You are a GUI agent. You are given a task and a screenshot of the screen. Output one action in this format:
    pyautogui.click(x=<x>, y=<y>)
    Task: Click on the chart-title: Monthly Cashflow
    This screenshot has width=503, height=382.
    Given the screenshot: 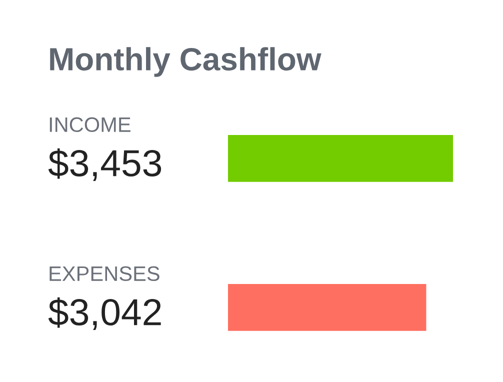 What is the action you would take?
    pyautogui.click(x=186, y=62)
    